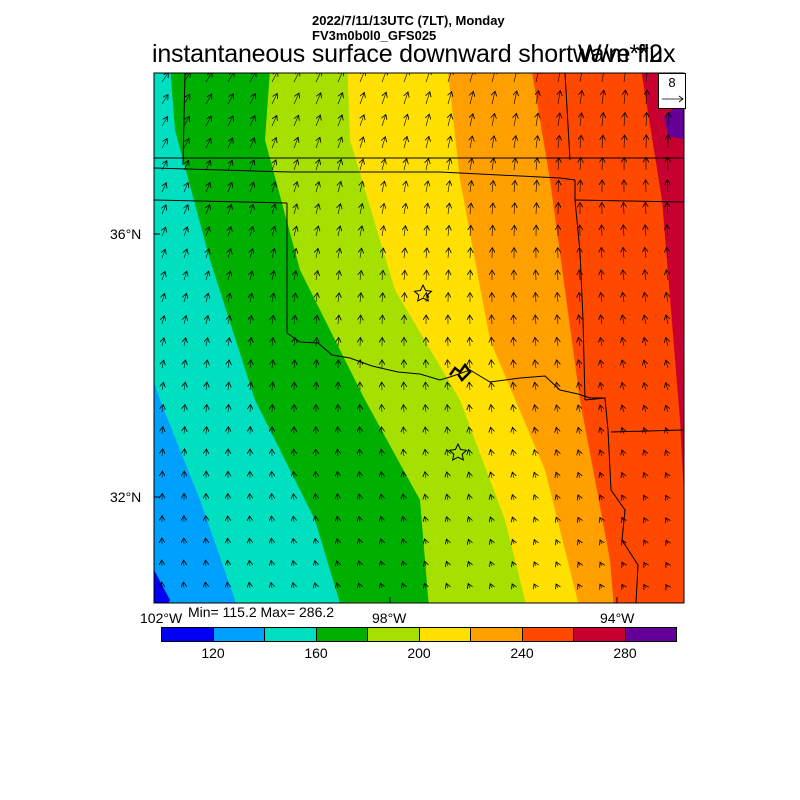  What do you see at coordinates (316, 653) in the screenshot?
I see `colorbar-label: 160` at bounding box center [316, 653].